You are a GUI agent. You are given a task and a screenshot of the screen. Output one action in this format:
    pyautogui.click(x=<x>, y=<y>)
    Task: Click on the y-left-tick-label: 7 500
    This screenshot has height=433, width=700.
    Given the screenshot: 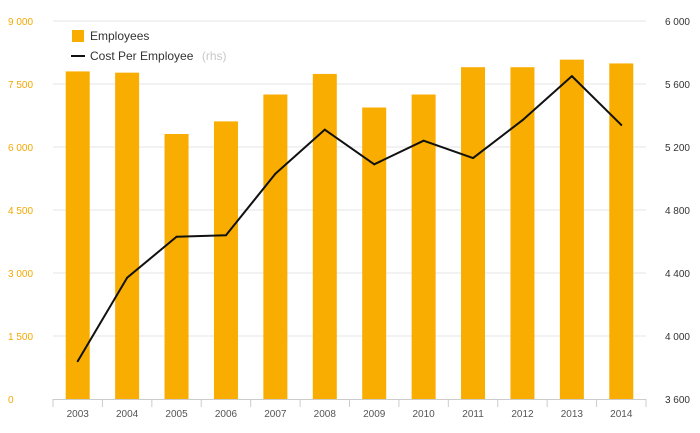 What is the action you would take?
    pyautogui.click(x=20, y=85)
    